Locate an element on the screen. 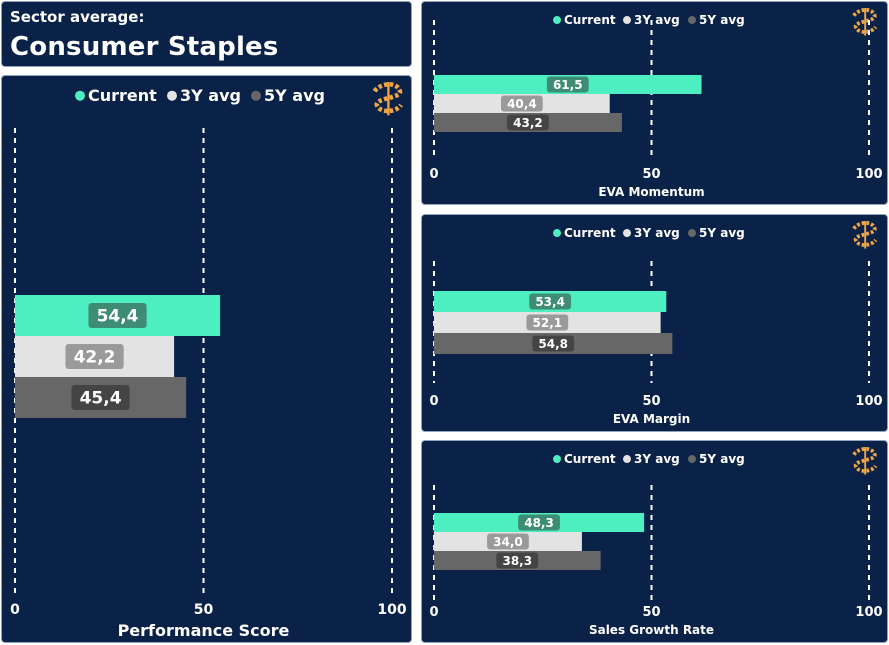 The height and width of the screenshot is (645, 889). data-label-5y-avg: 43,2 is located at coordinates (528, 123).